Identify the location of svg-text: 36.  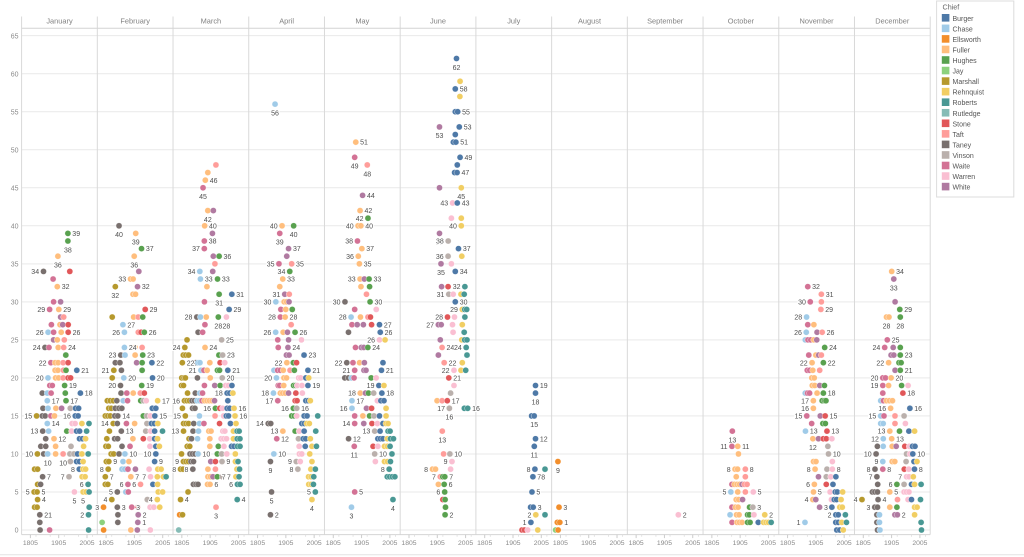
(228, 257).